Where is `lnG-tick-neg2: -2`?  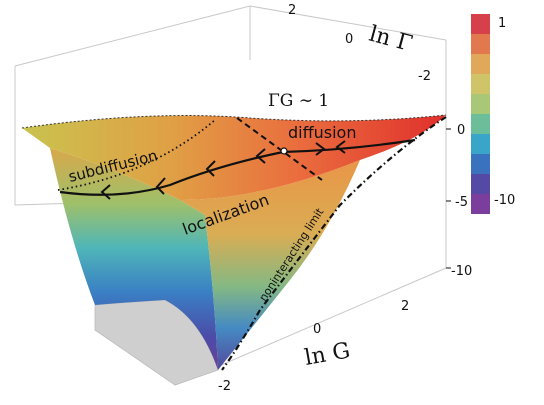 lnG-tick-neg2: -2 is located at coordinates (224, 386).